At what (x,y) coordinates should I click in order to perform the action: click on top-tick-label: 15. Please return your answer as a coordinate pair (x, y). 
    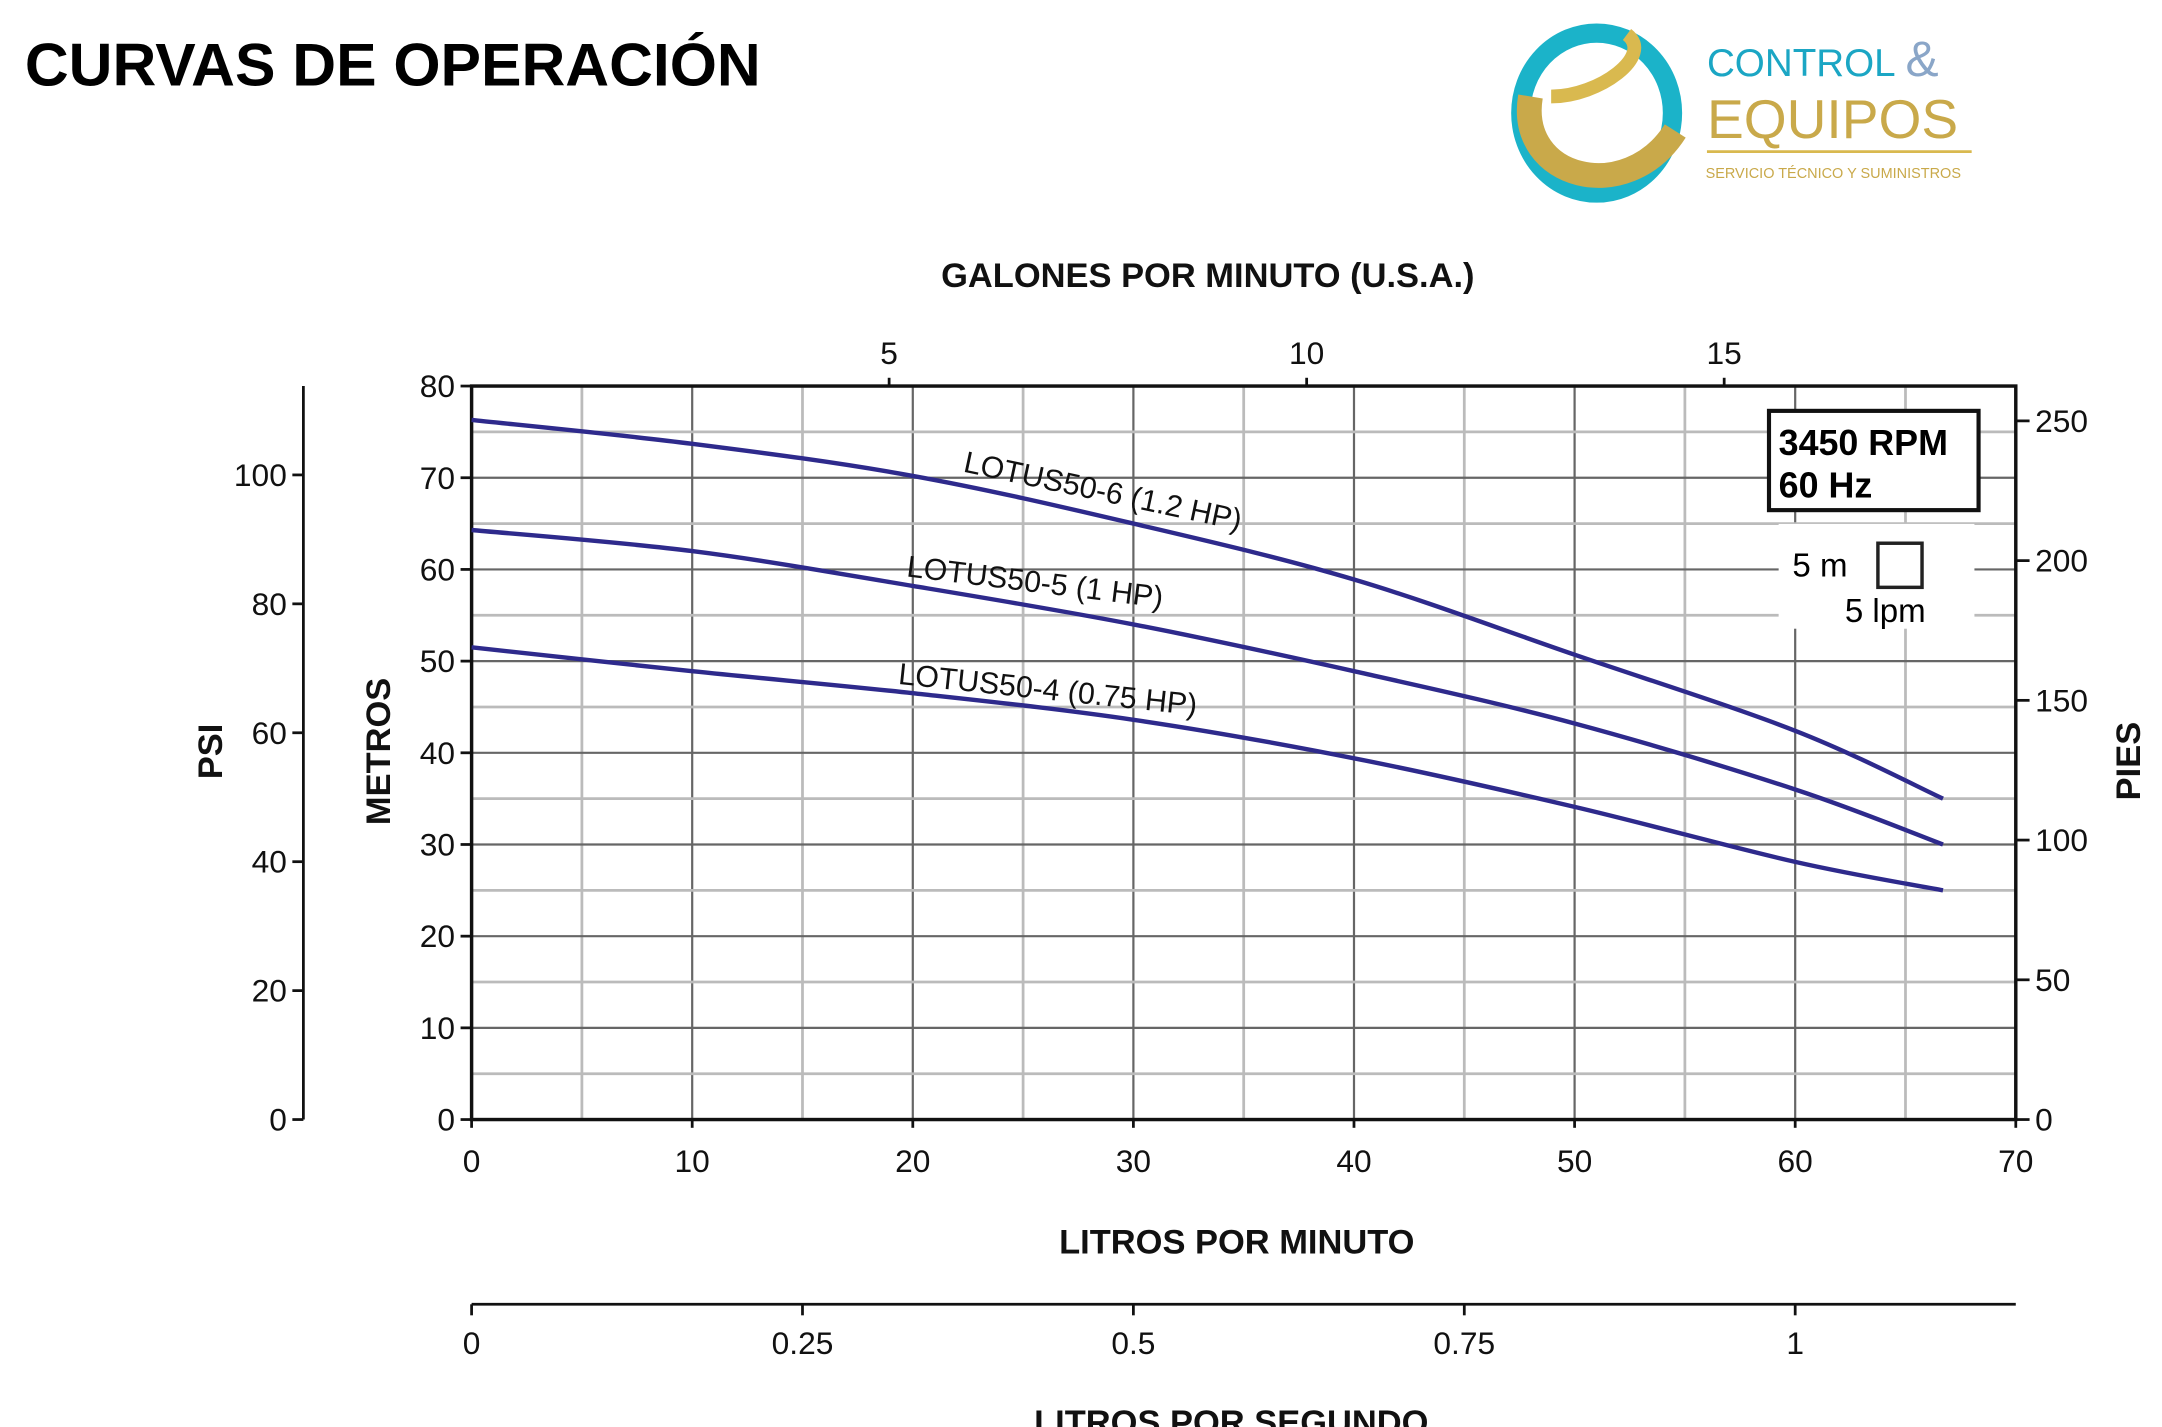
    Looking at the image, I should click on (1724, 353).